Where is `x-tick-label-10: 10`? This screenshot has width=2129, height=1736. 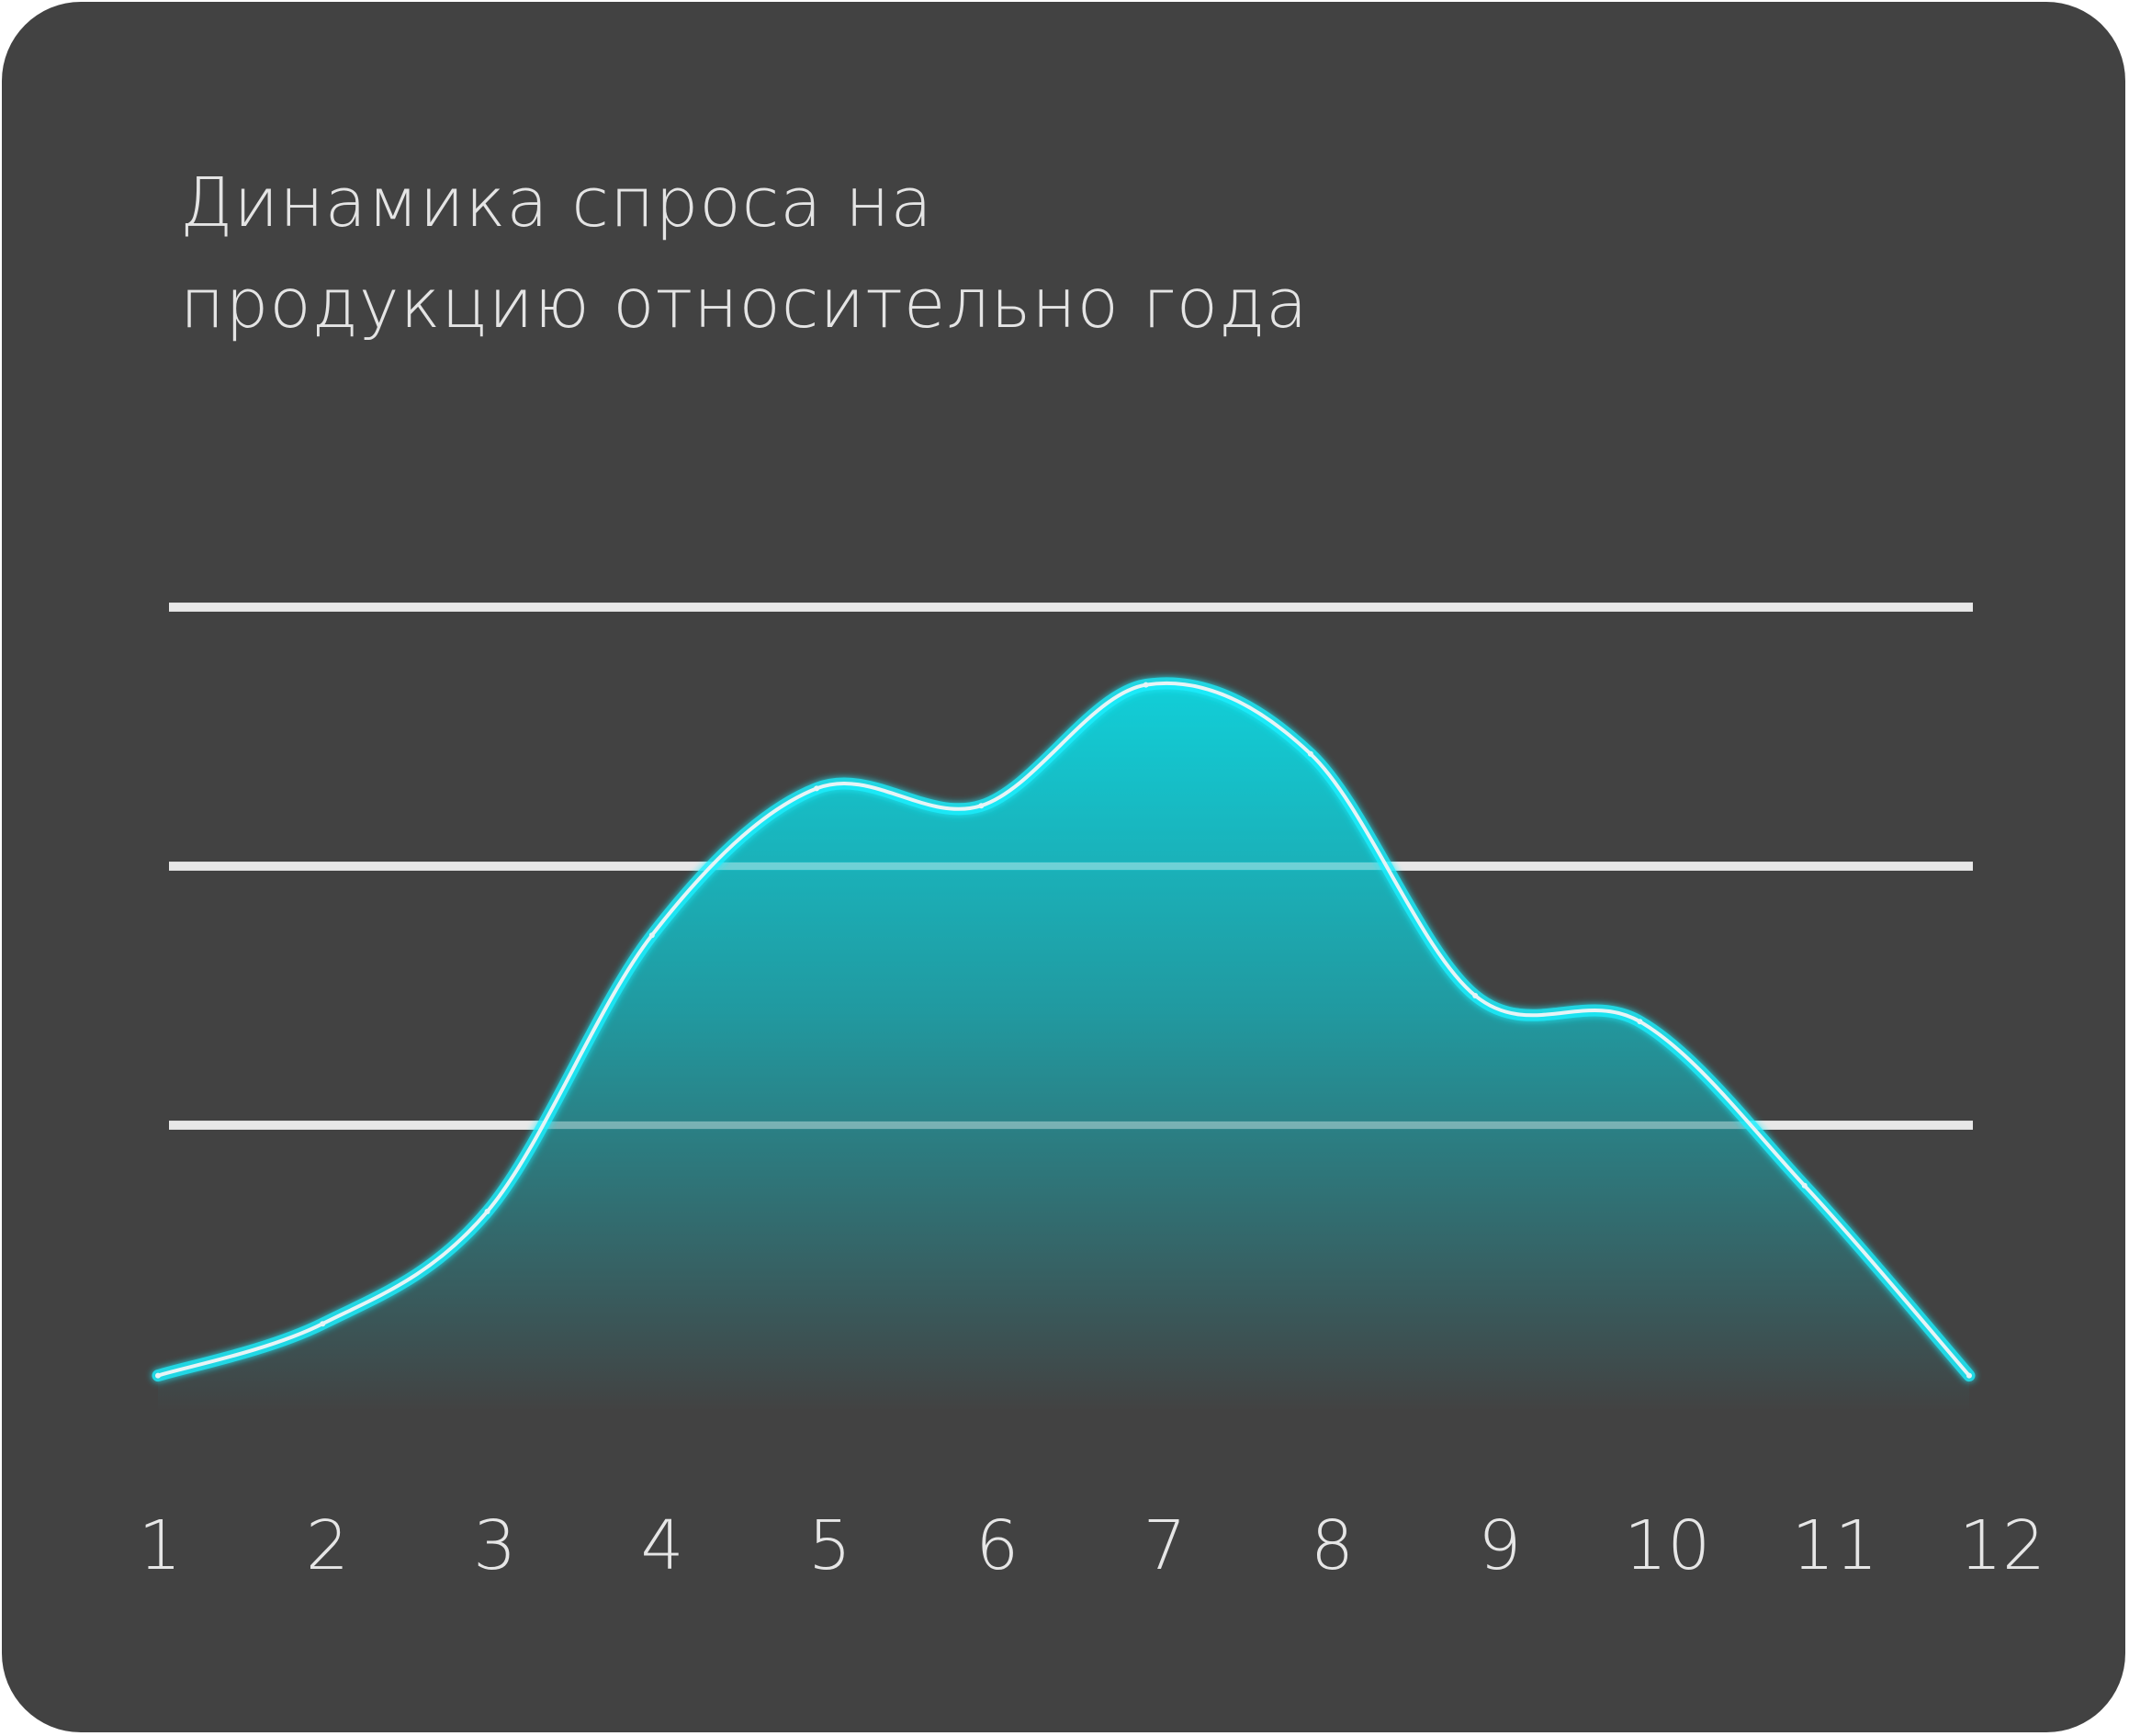
x-tick-label-10: 10 is located at coordinates (1667, 1545).